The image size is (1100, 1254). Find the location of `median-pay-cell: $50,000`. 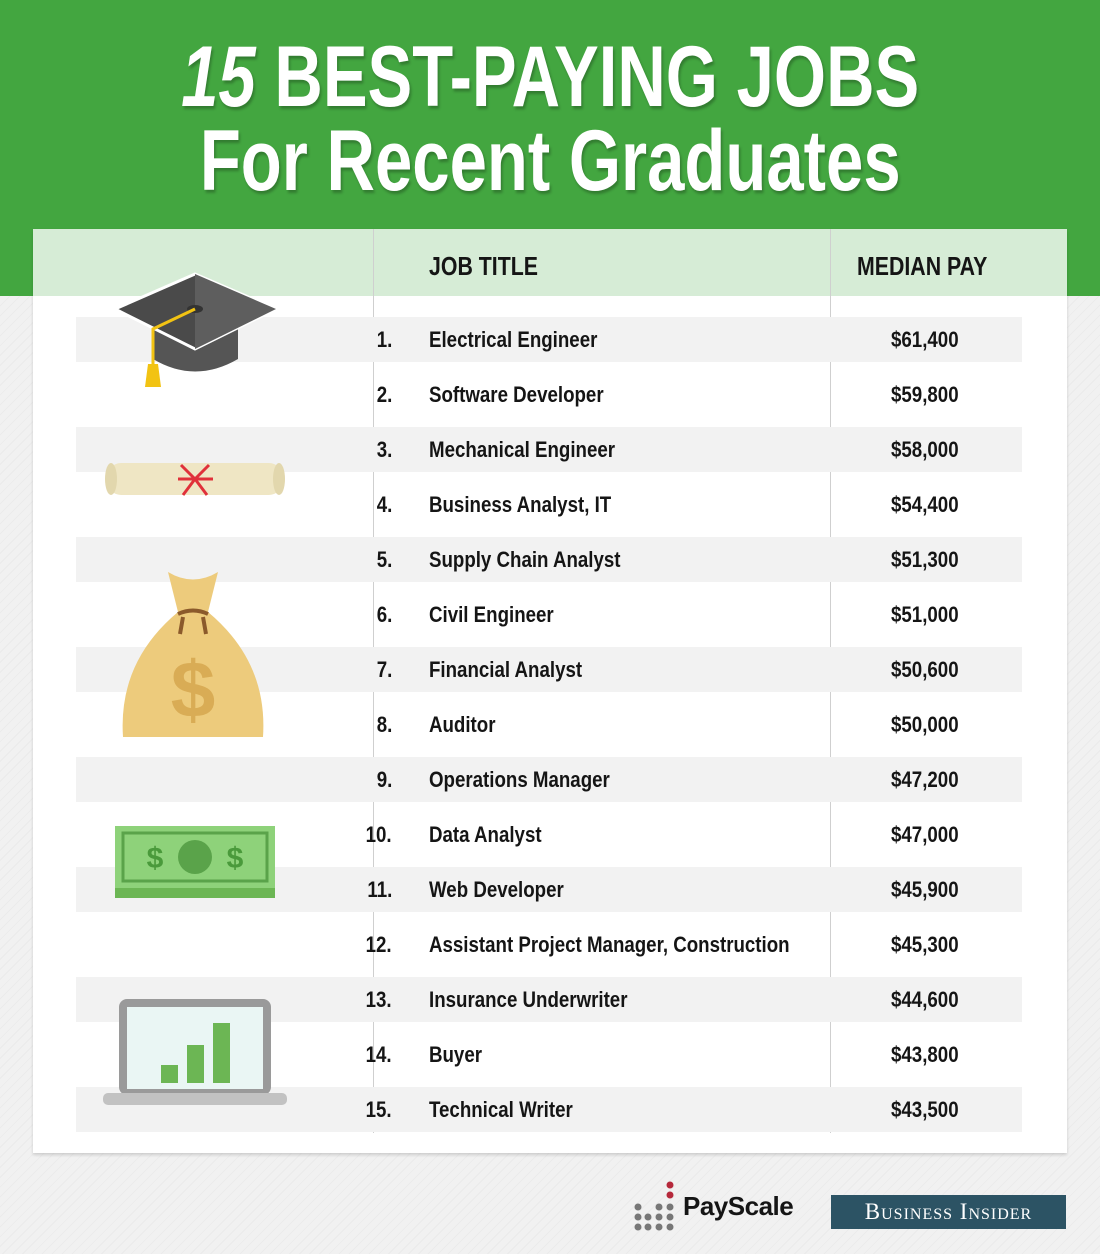

median-pay-cell: $50,000 is located at coordinates (925, 724).